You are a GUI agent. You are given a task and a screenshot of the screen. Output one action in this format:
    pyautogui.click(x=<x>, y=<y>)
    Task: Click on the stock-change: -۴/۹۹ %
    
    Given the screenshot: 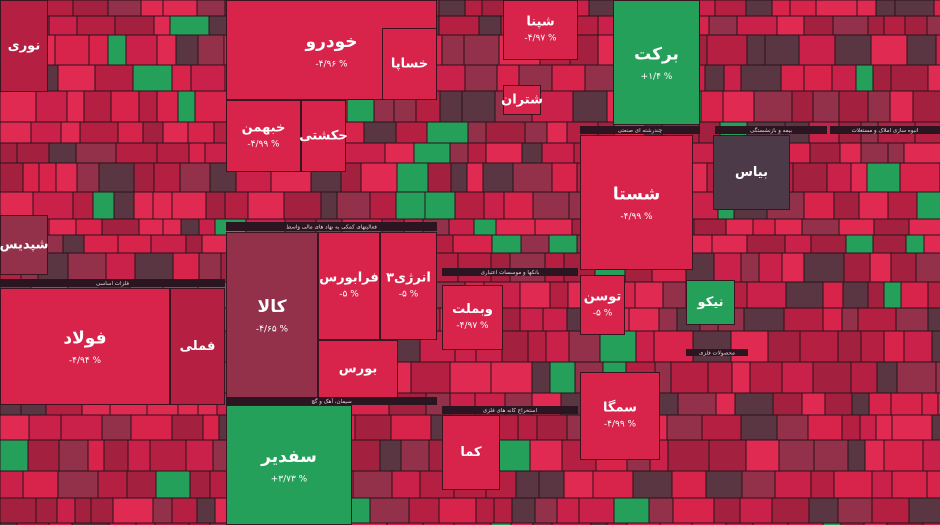 What is the action you would take?
    pyautogui.click(x=620, y=425)
    